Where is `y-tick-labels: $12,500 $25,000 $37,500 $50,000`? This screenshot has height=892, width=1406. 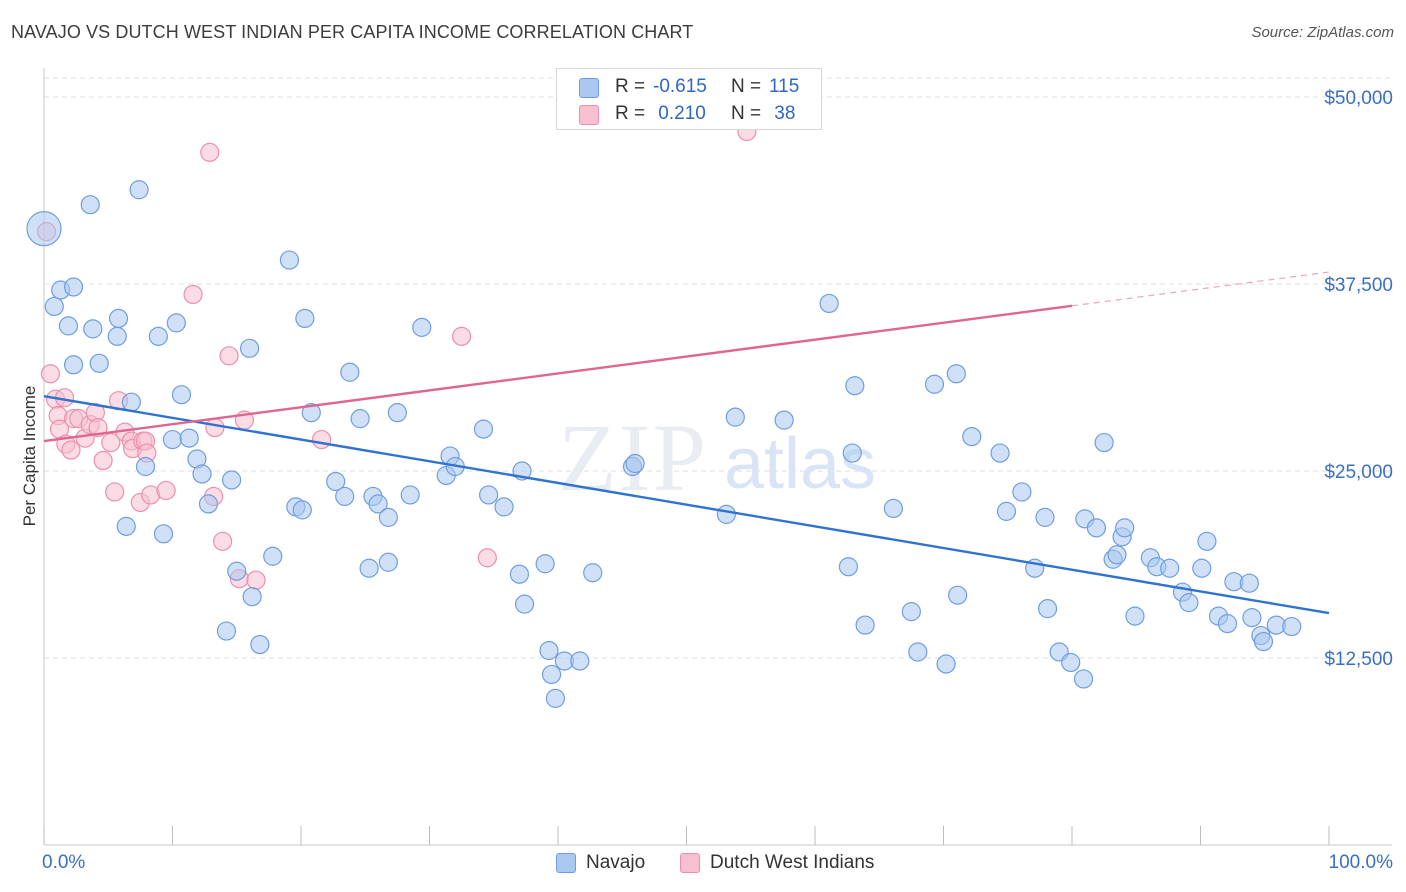 y-tick-labels: $12,500 $25,000 $37,500 $50,000 is located at coordinates (1358, 379).